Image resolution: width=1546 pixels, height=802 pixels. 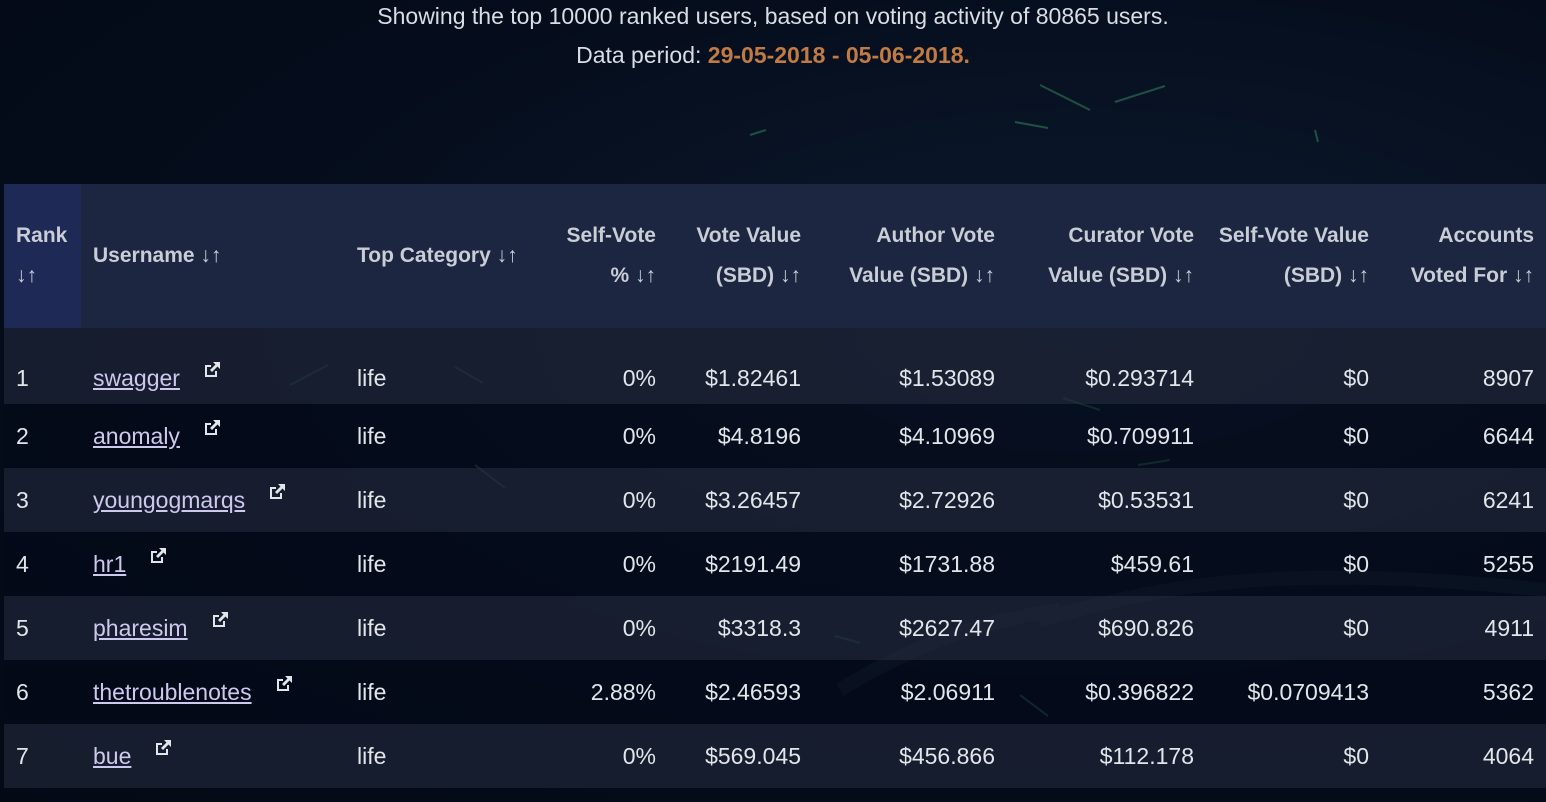 What do you see at coordinates (1121, 255) in the screenshot?
I see `sort-curator-vote-value-header: Curator Vote Value (SBD) ↓↑` at bounding box center [1121, 255].